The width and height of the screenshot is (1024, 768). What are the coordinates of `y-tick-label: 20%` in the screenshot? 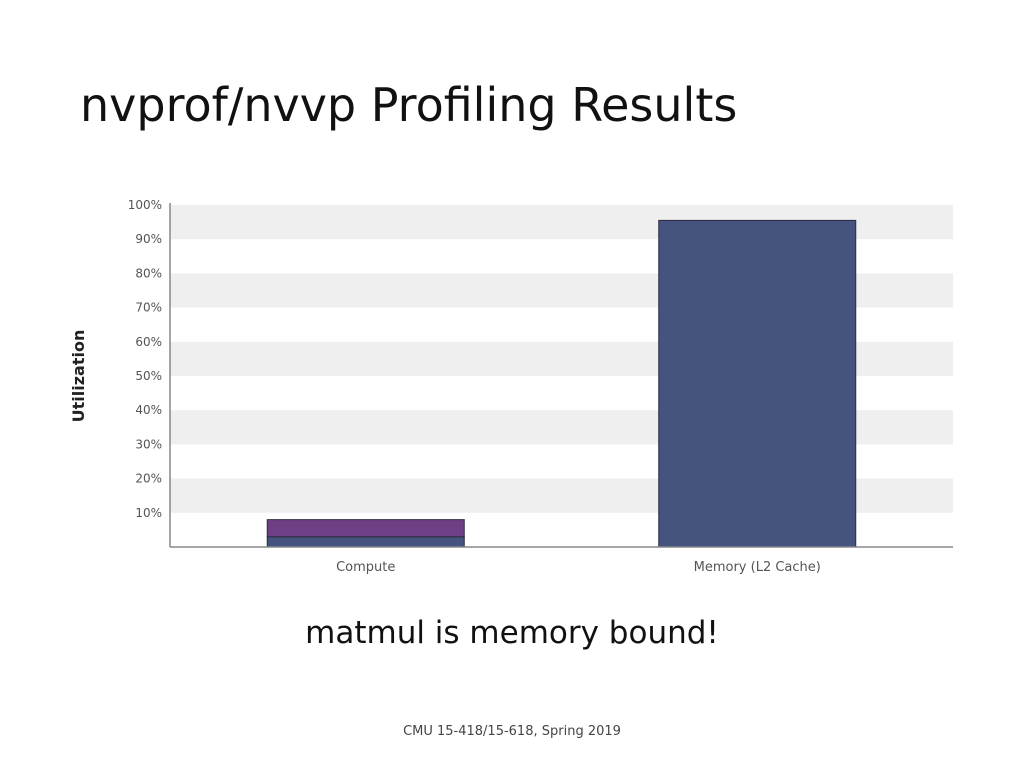 It's located at (148, 479).